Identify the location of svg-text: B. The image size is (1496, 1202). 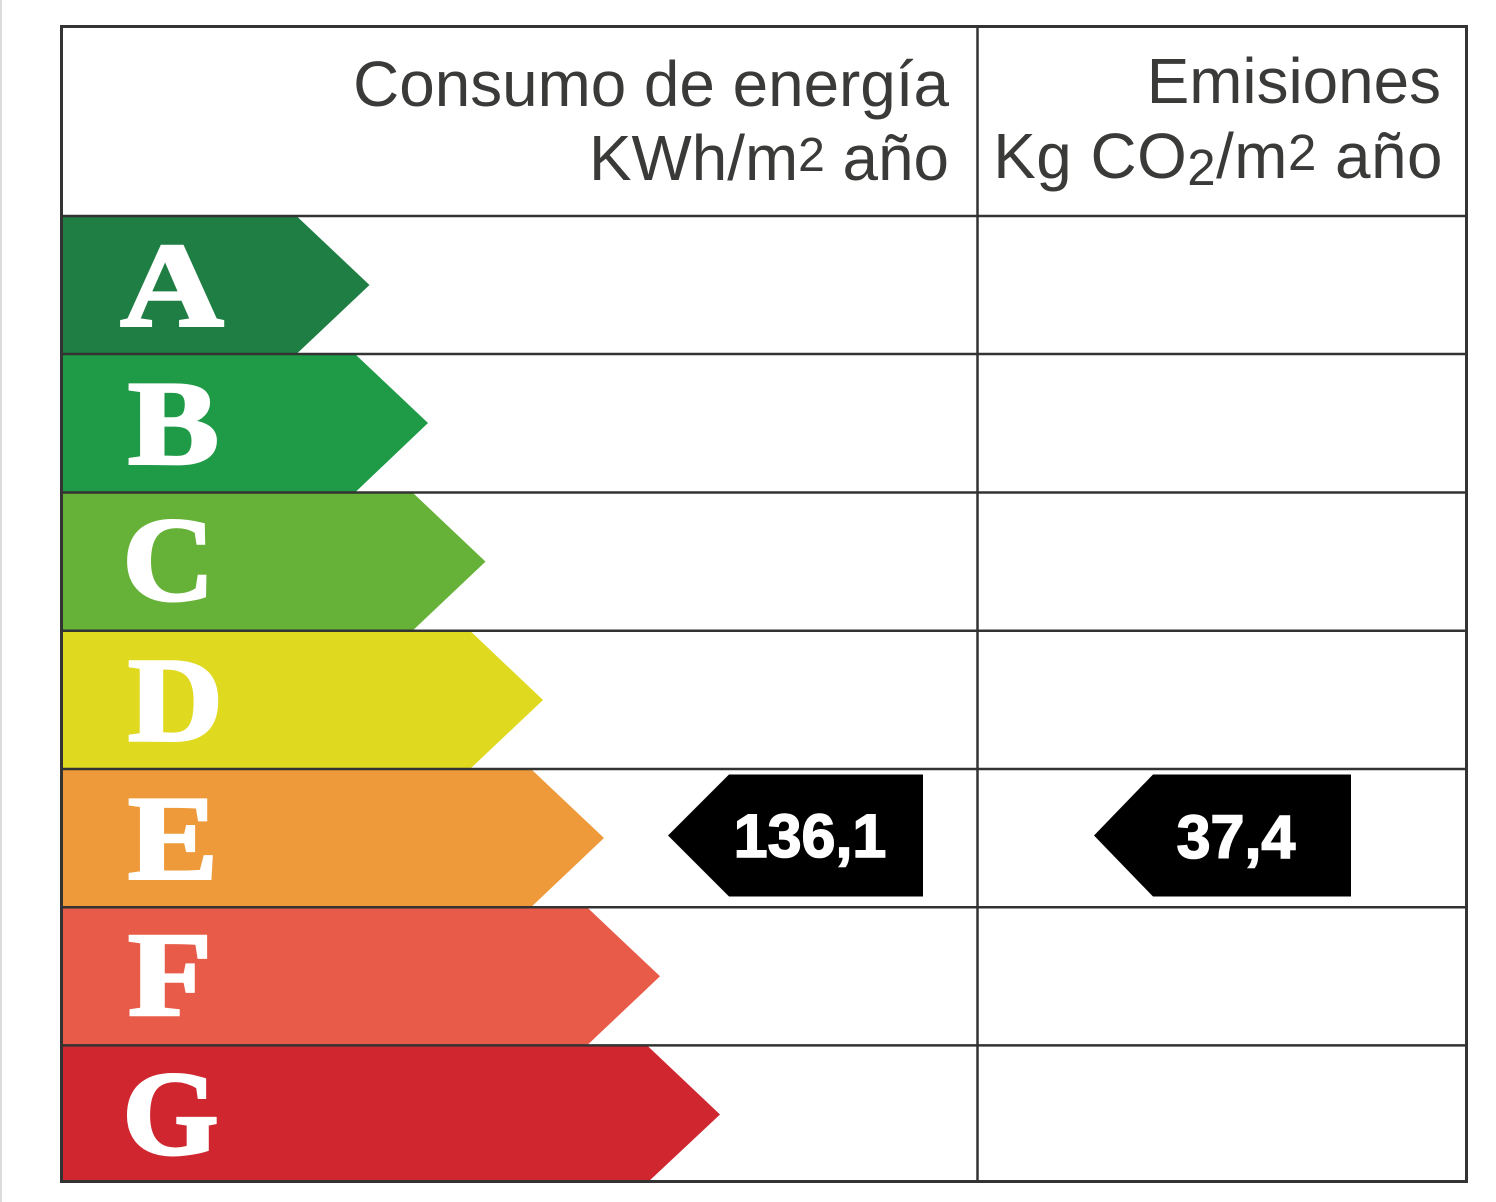
(173, 423).